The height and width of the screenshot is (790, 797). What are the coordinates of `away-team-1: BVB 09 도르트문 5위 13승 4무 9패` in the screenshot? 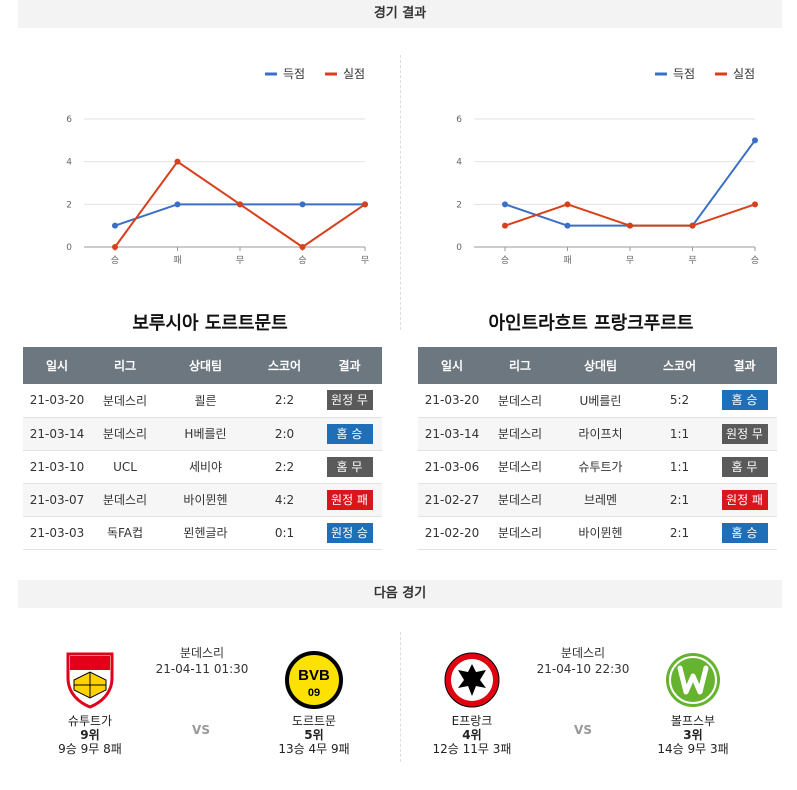 It's located at (314, 703).